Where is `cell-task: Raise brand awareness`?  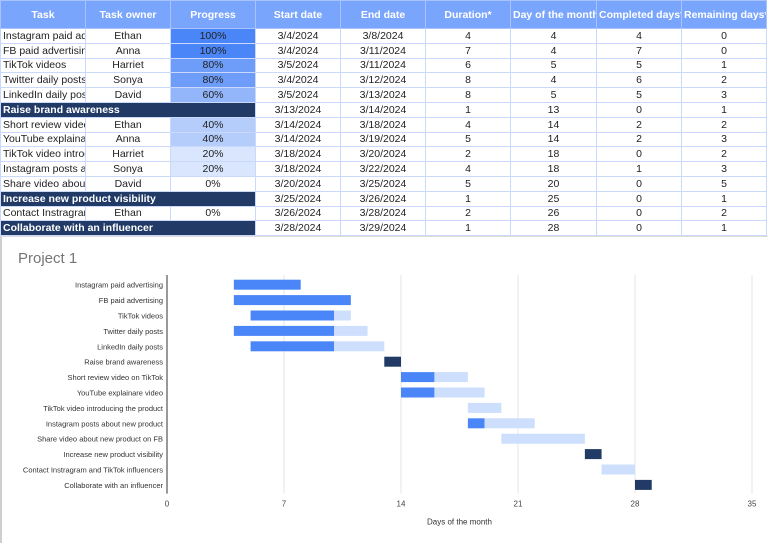
cell-task: Raise brand awareness is located at coordinates (85, 109).